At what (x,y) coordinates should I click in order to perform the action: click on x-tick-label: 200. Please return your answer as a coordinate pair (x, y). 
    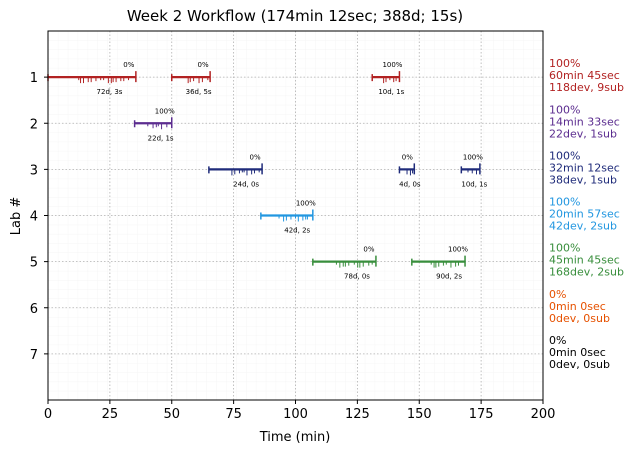
    Looking at the image, I should click on (543, 414).